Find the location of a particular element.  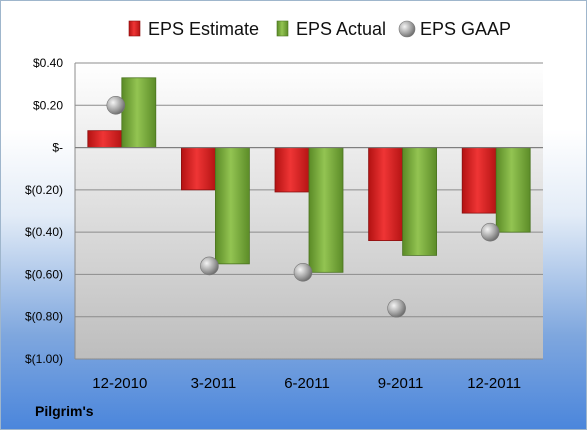

x-tick-label: 6-2011 is located at coordinates (307, 383).